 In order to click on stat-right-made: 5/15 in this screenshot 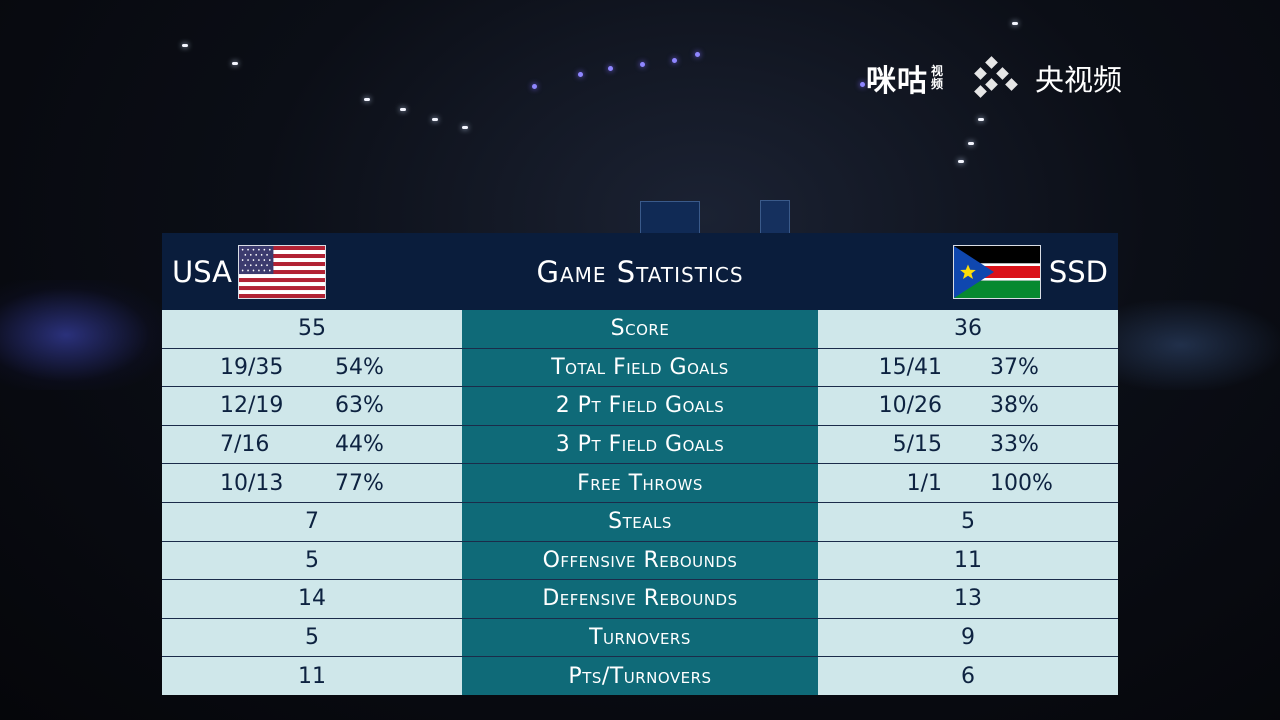, I will do `click(917, 445)`.